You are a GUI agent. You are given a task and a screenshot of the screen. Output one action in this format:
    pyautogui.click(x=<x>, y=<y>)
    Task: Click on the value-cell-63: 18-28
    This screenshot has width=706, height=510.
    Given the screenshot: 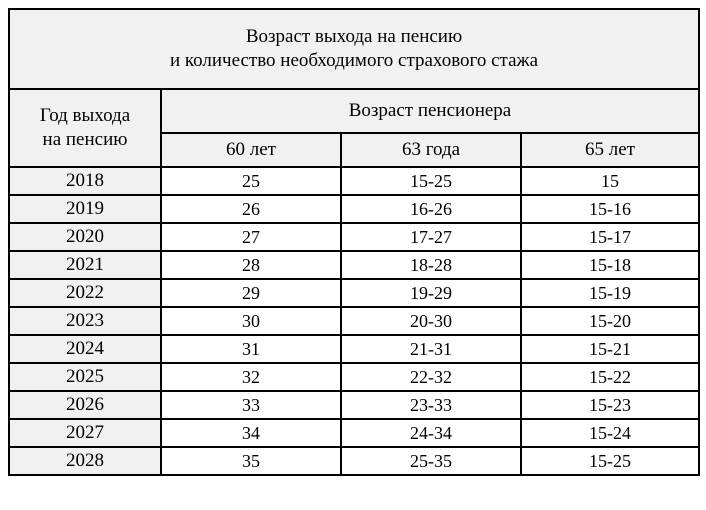 What is the action you would take?
    pyautogui.click(x=431, y=265)
    